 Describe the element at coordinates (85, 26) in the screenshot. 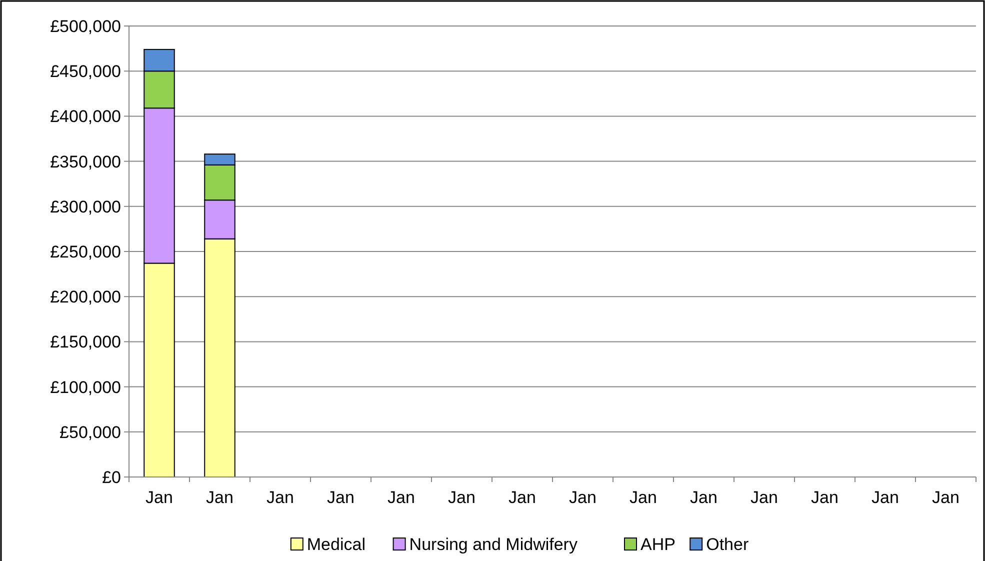

I see `y-tick-label: £500,000` at that location.